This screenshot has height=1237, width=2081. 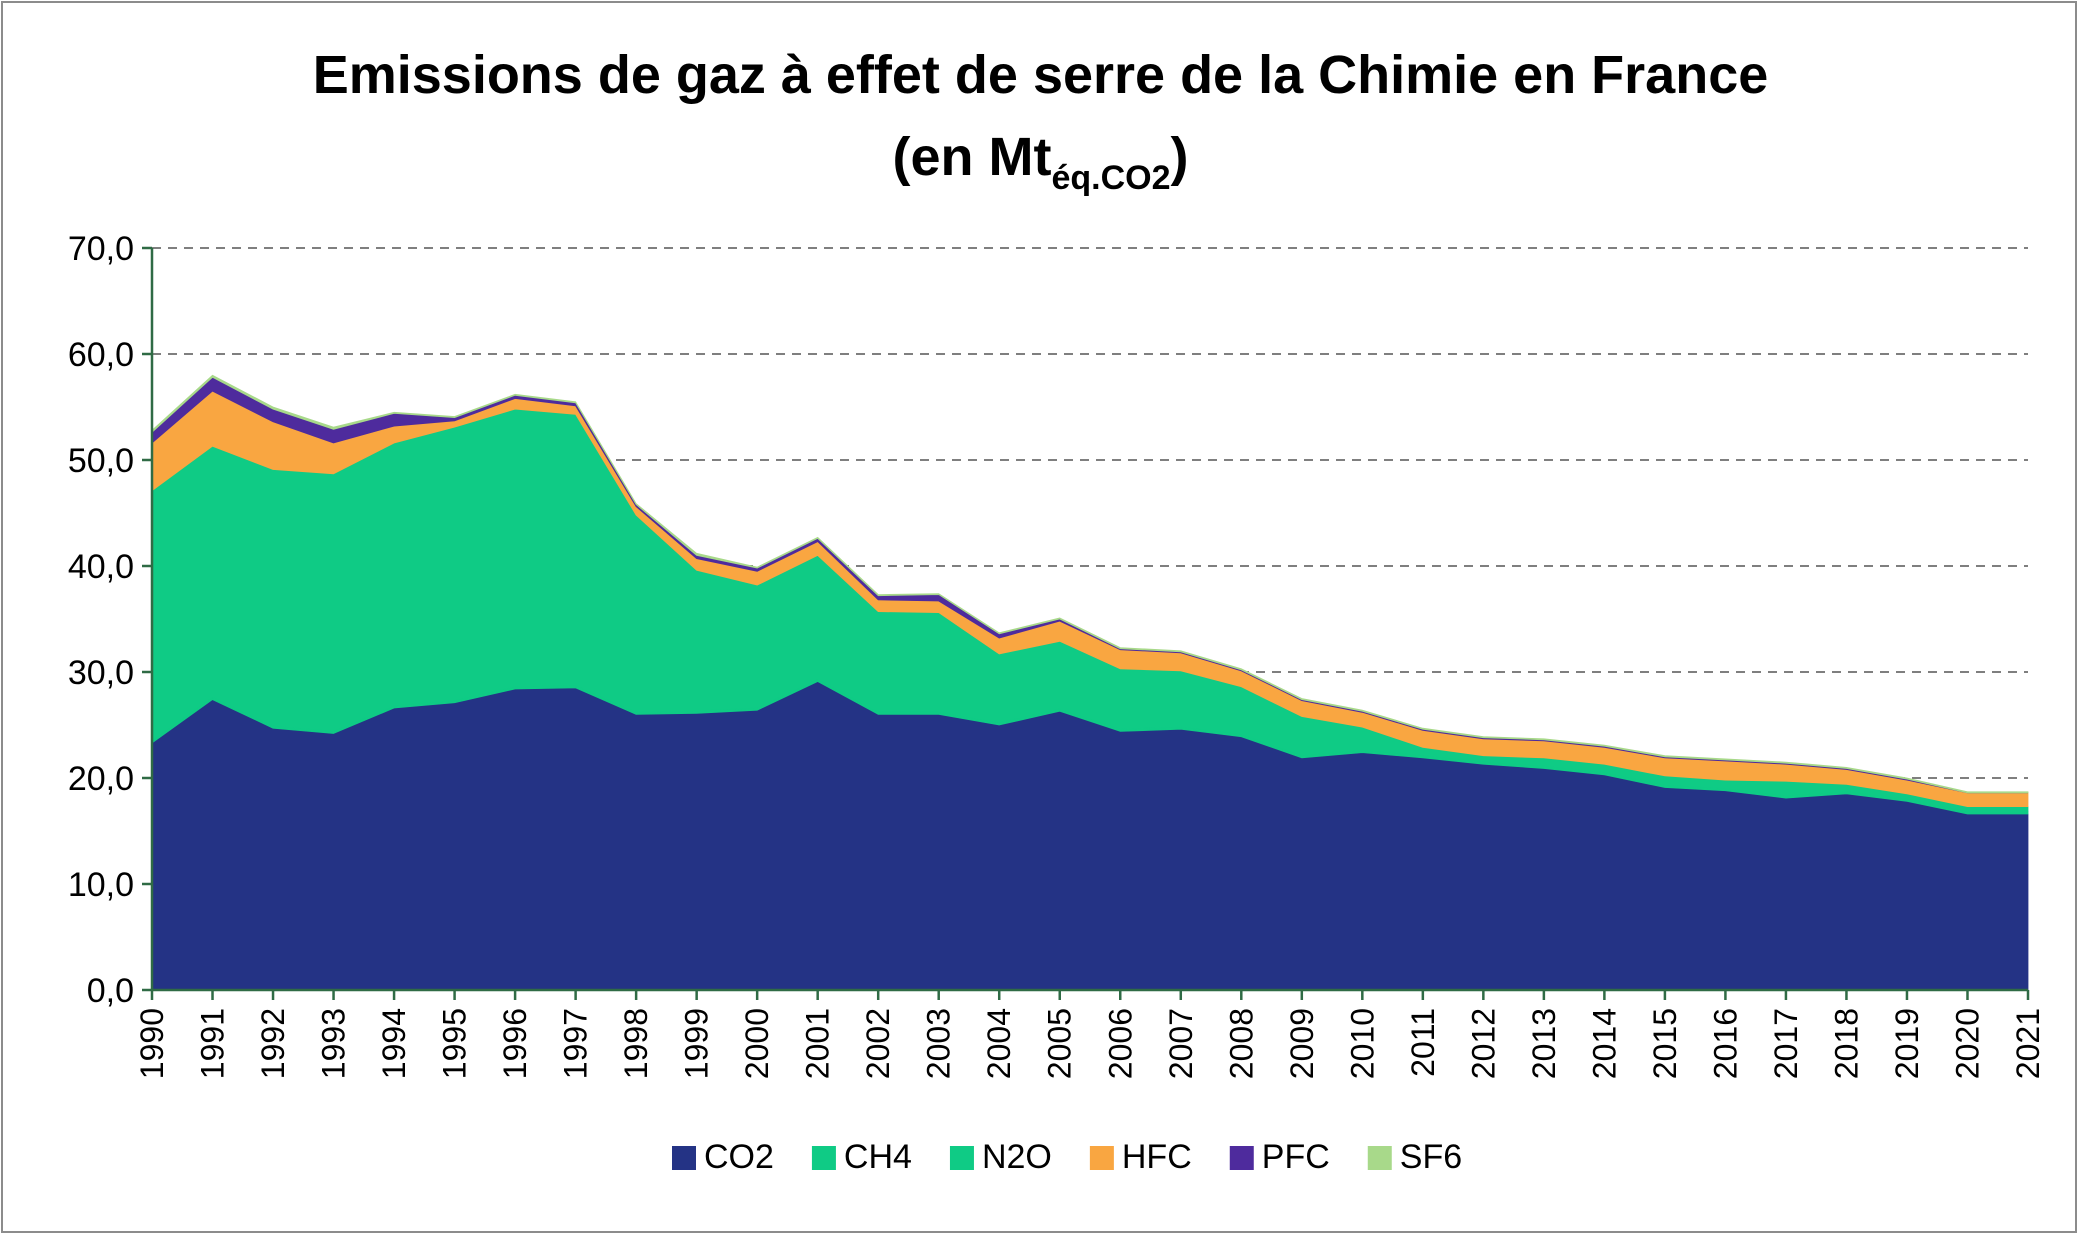 I want to click on legend-label-hfc: HFC, so click(x=1157, y=1157).